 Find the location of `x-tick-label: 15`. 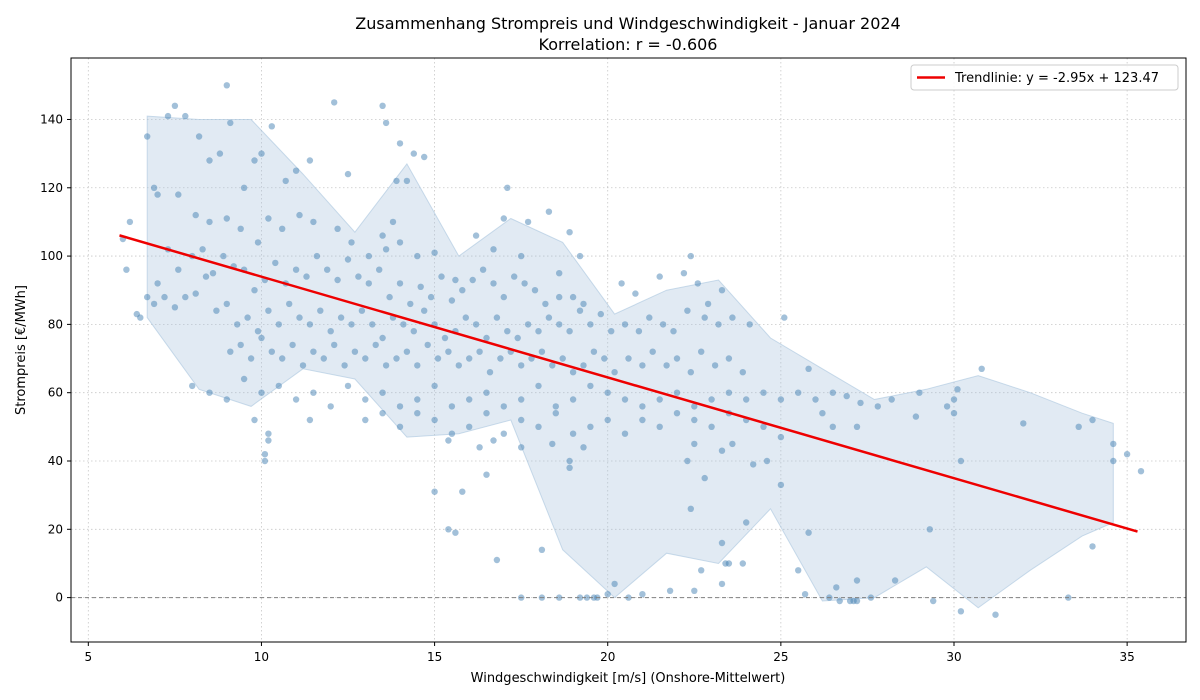

x-tick-label: 15 is located at coordinates (434, 657).